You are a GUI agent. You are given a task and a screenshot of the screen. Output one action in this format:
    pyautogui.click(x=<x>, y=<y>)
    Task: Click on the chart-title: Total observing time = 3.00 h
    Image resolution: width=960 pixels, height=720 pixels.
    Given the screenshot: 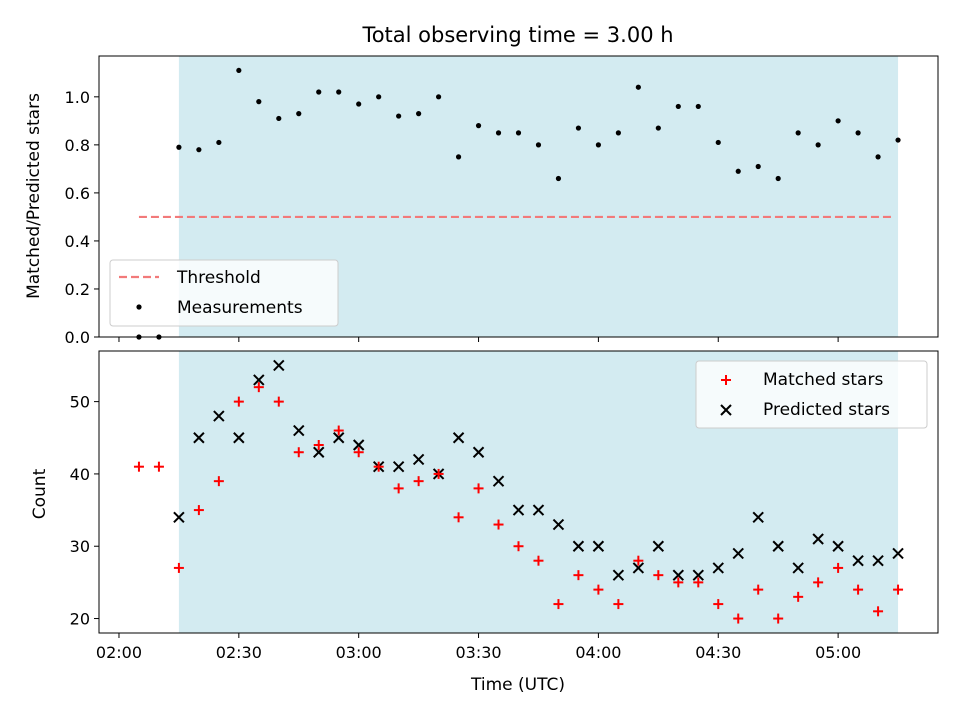 What is the action you would take?
    pyautogui.click(x=517, y=35)
    